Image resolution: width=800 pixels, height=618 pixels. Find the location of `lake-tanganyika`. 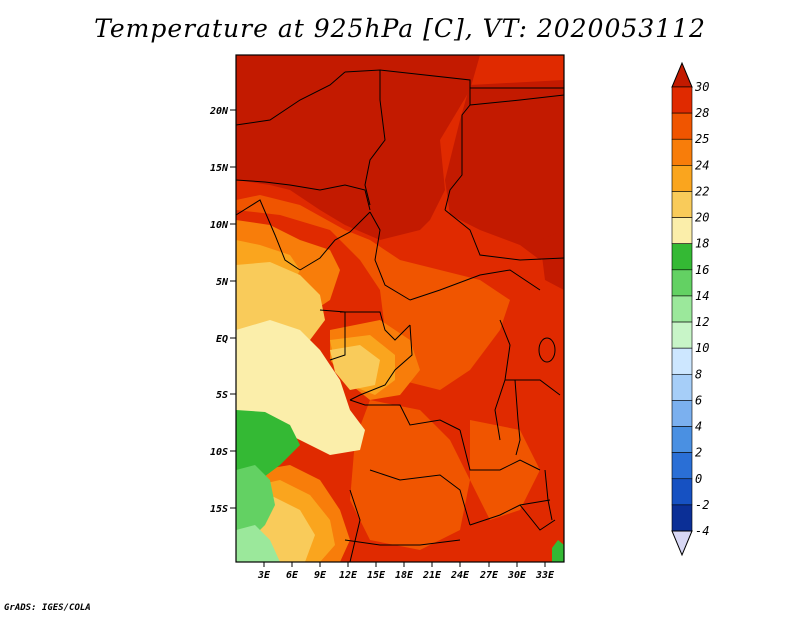

lake-tanganyika is located at coordinates (517, 417).